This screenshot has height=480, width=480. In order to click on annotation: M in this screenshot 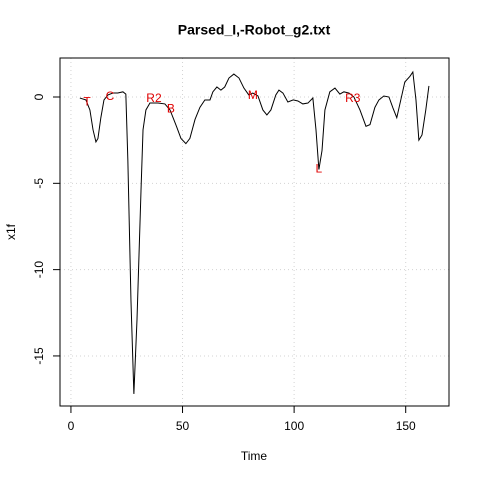, I will do `click(253, 95)`.